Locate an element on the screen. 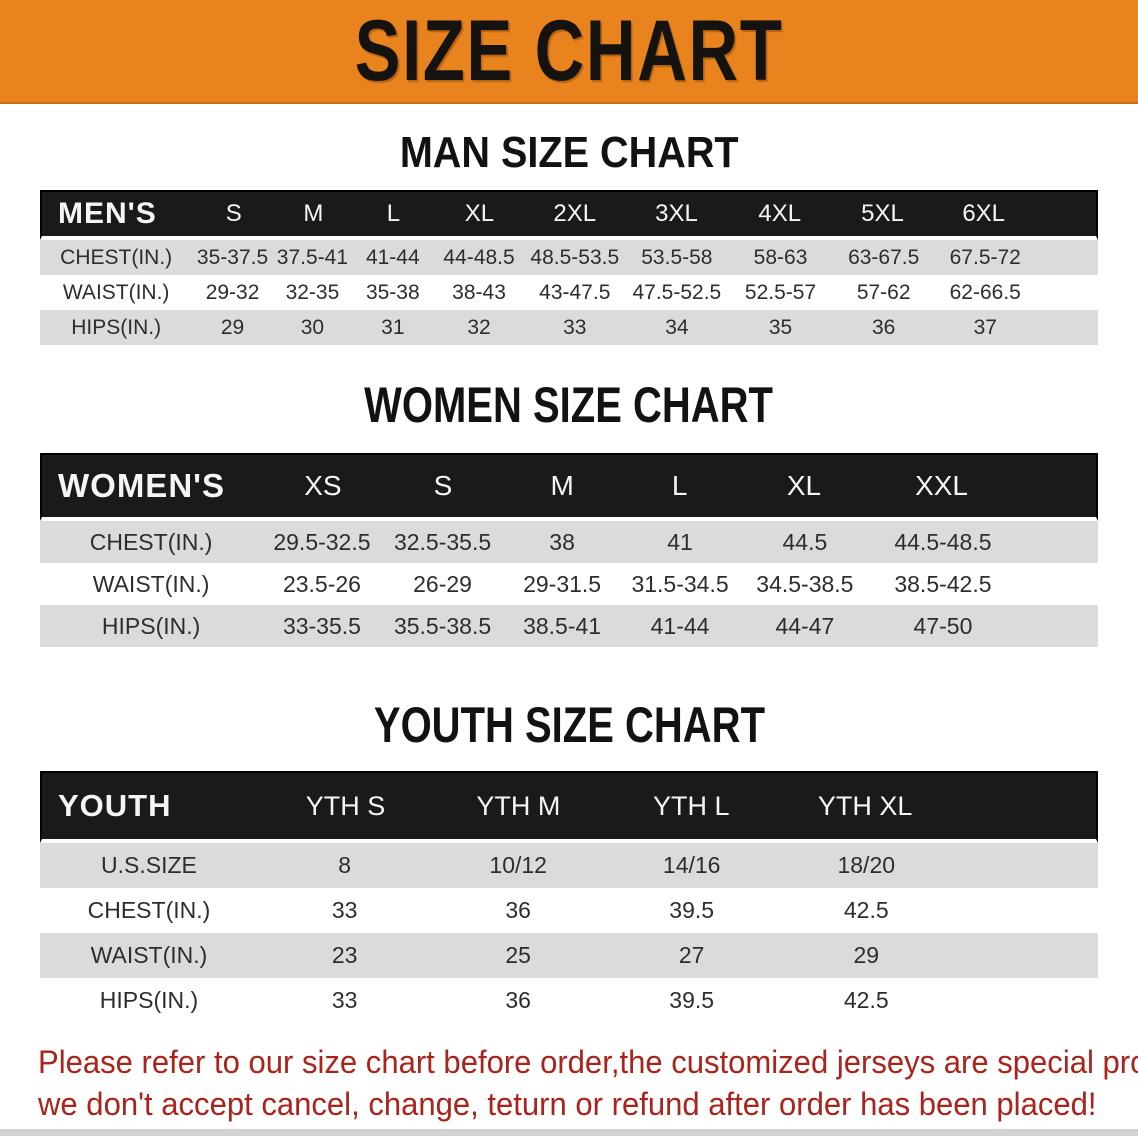  size-chart-banner: SIZE CHART is located at coordinates (569, 52).